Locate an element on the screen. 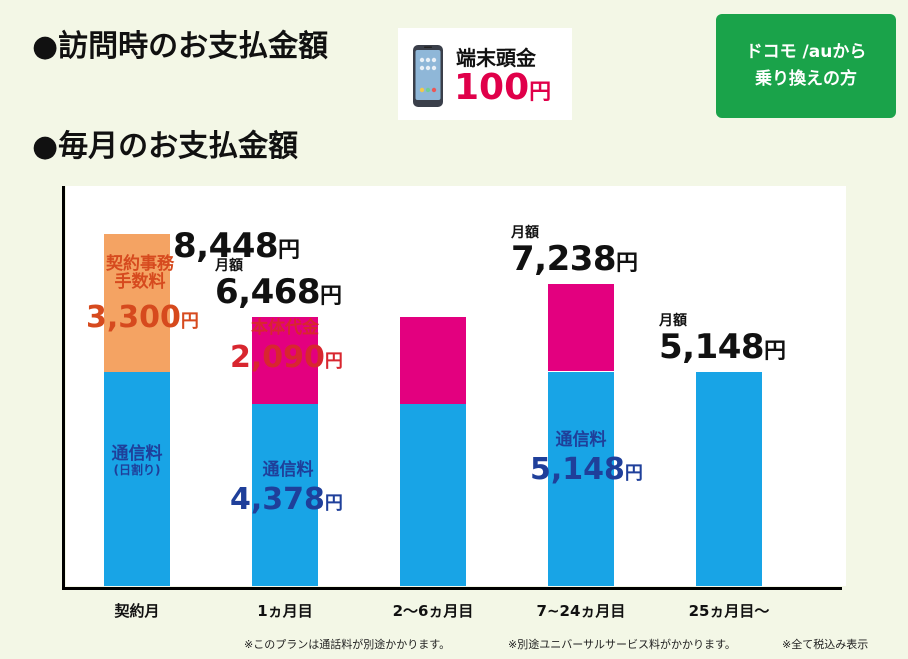 The image size is (908, 659). carrier-switch-line1: ドコモ /auから is located at coordinates (806, 51).